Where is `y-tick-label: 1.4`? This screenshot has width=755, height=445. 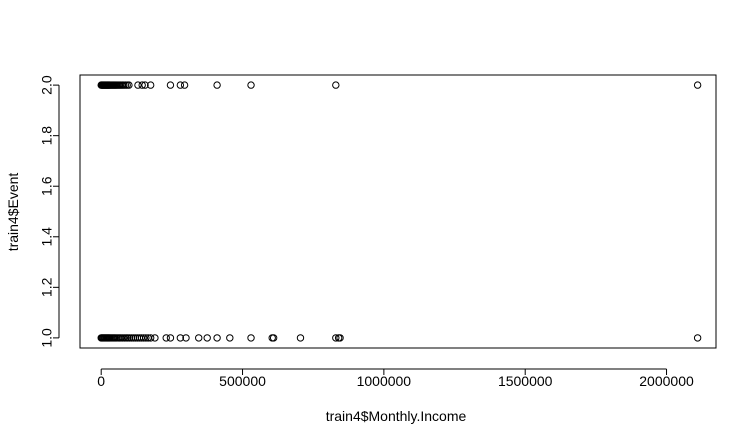 y-tick-label: 1.4 is located at coordinates (47, 237).